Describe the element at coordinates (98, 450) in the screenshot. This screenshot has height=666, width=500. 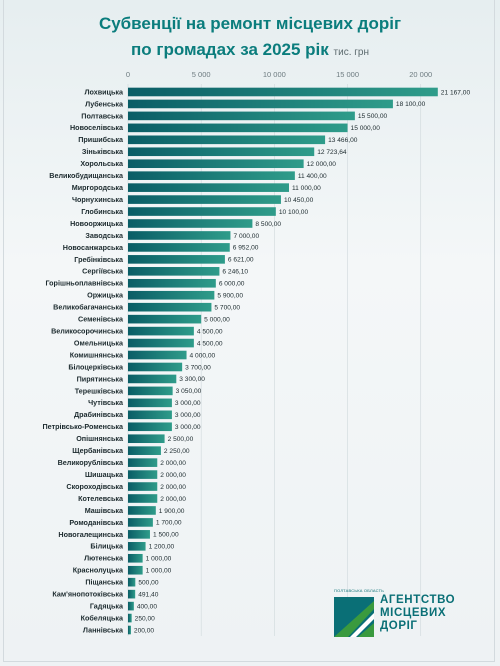
I see `category-label: Щербанівська` at that location.